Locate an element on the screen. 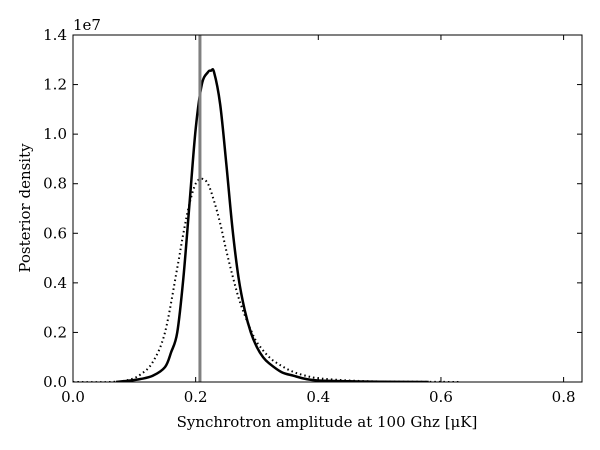  y-tick-label: 1.0 is located at coordinates (55, 134).